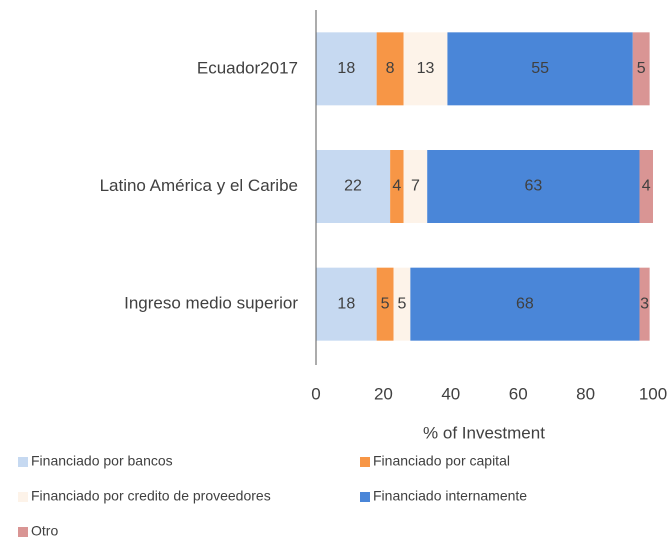 Image resolution: width=672 pixels, height=544 pixels. I want to click on legend-label: Financiado internamente, so click(450, 496).